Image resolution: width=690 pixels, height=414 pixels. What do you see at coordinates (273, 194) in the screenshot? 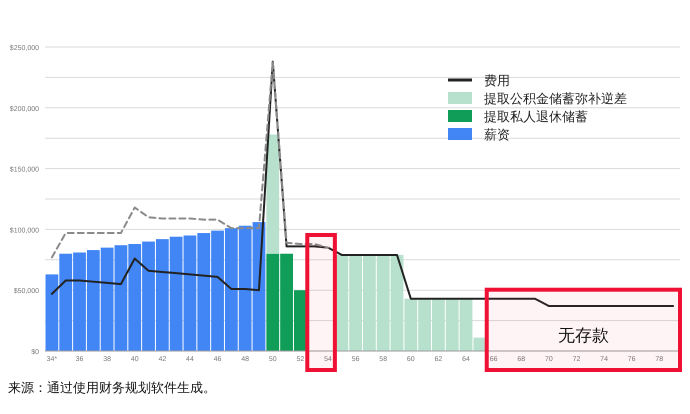
I see `bar` at bounding box center [273, 194].